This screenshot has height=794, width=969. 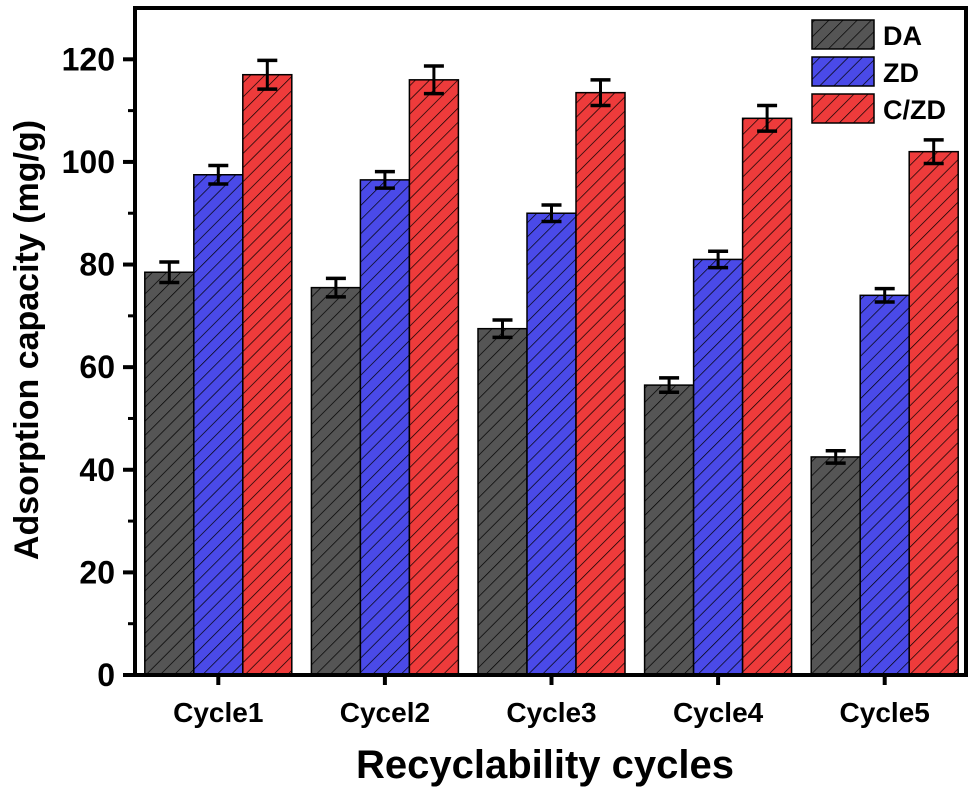 What do you see at coordinates (878, 109) in the screenshot?
I see `legend-item-czd: C/ZD` at bounding box center [878, 109].